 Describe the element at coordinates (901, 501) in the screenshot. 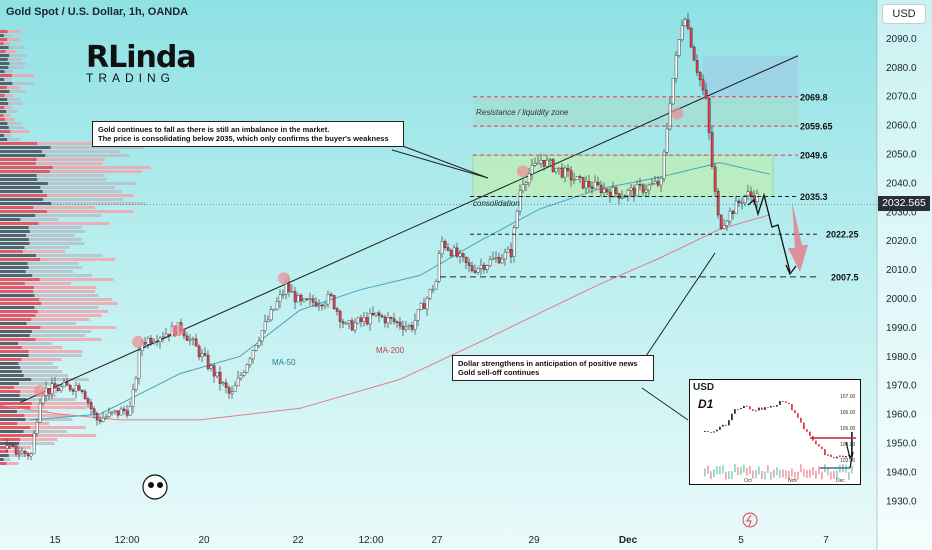

I see `y-tick-label: 1930.0` at that location.